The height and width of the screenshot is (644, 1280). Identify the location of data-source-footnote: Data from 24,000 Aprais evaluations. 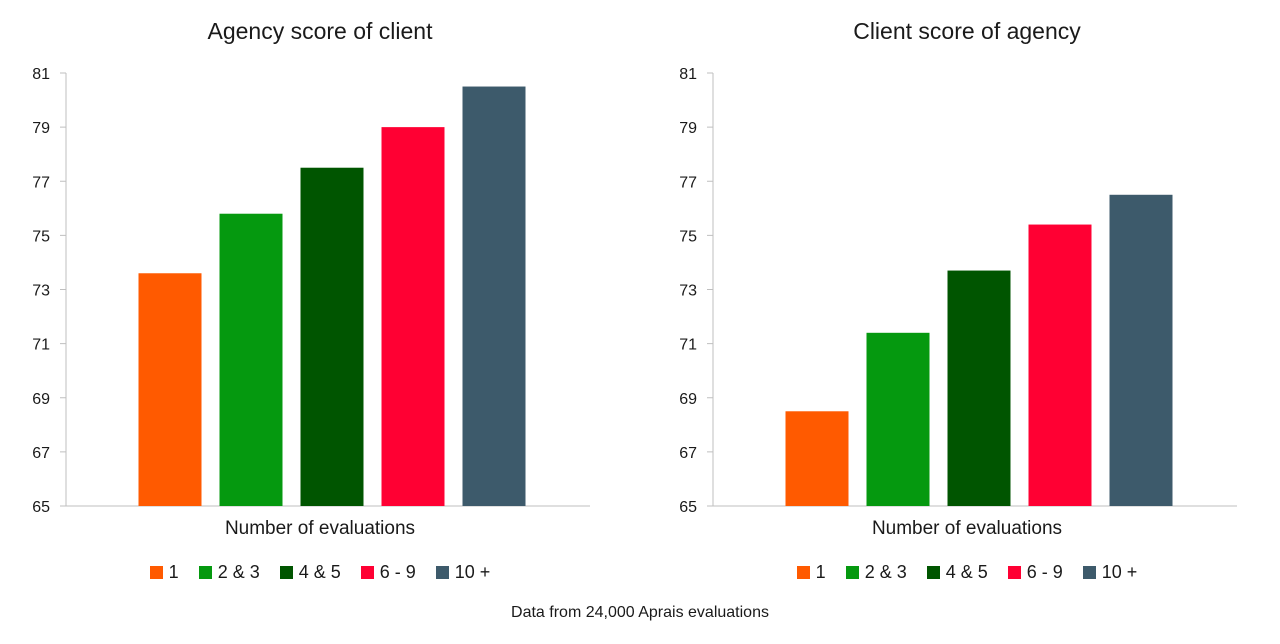
(640, 612).